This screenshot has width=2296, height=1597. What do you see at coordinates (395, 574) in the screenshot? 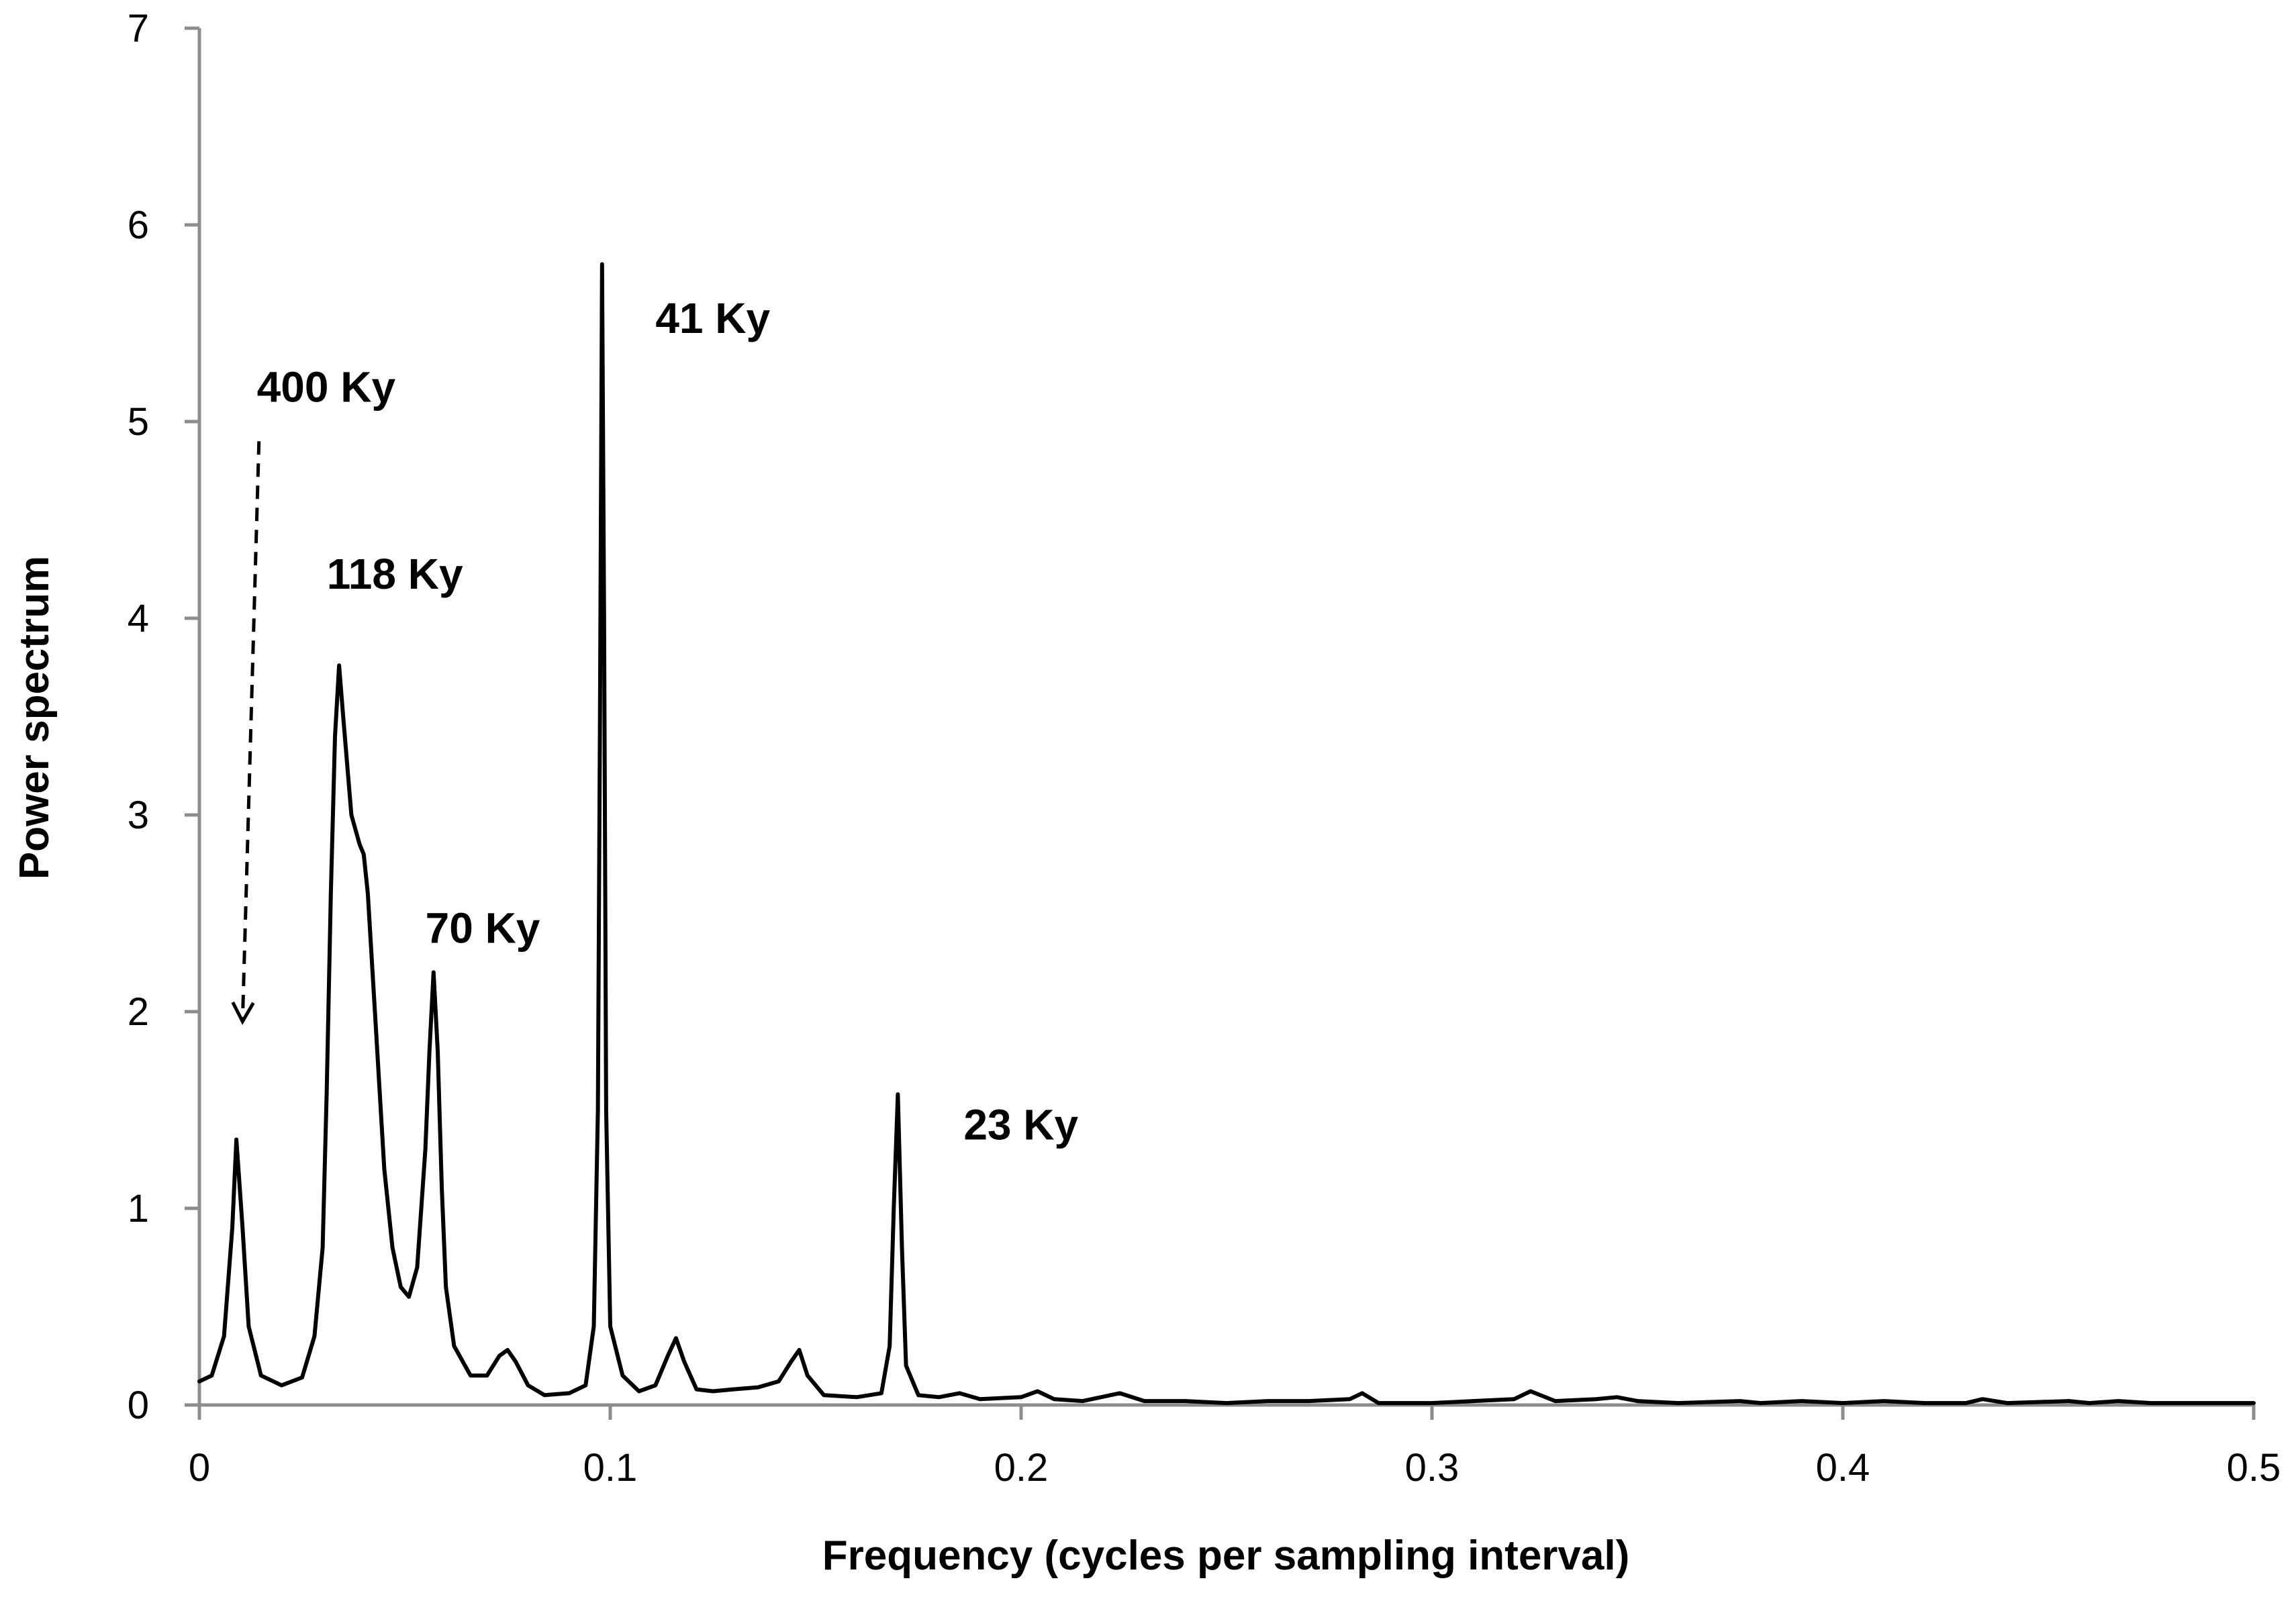
I see `peak-label: 118 Ky` at bounding box center [395, 574].